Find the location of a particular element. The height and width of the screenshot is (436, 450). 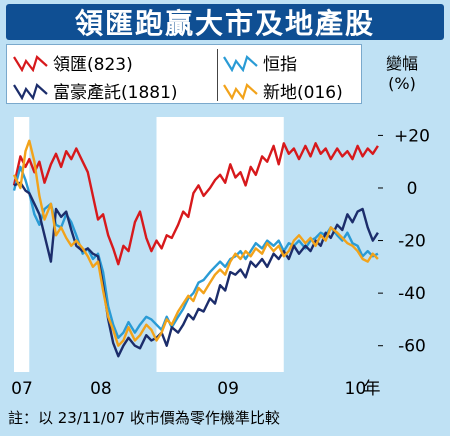

x-tick-label: 10 is located at coordinates (356, 389).